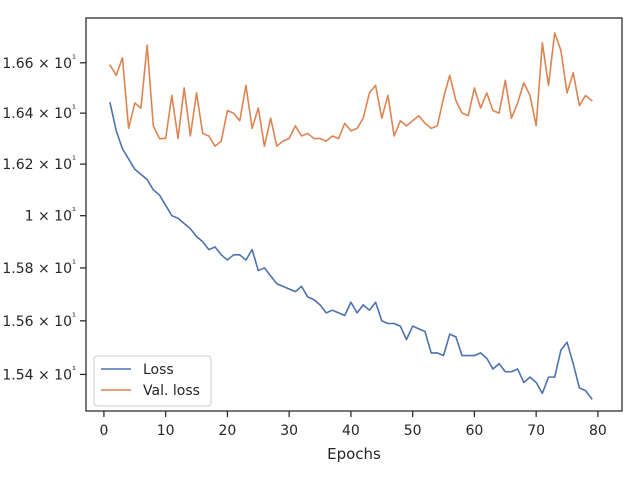 This screenshot has width=640, height=480. Describe the element at coordinates (413, 431) in the screenshot. I see `x-tick-label: 50` at that location.